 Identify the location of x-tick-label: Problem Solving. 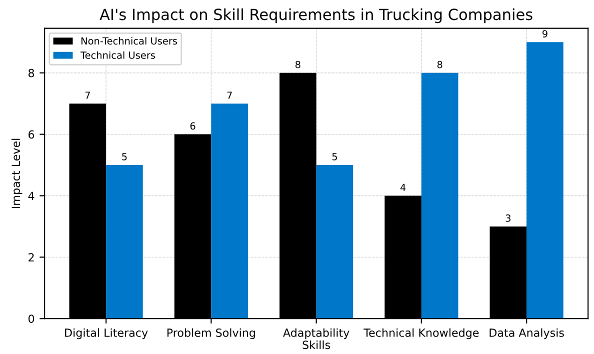
(211, 334).